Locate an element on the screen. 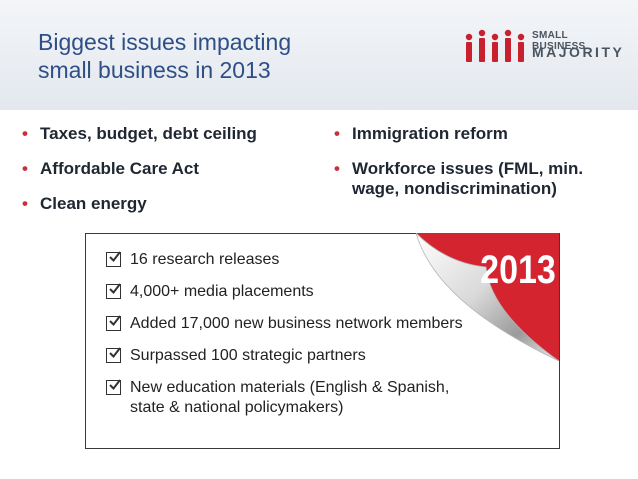 The height and width of the screenshot is (479, 638). issue-text: Immigration reform is located at coordinates (430, 133).